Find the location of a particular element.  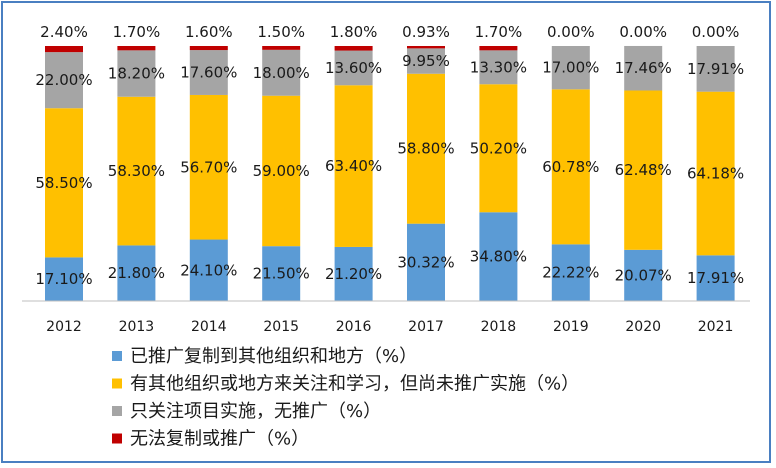

legend-label-s1: 已推广复制到其他组织和地方（%） is located at coordinates (273, 356).